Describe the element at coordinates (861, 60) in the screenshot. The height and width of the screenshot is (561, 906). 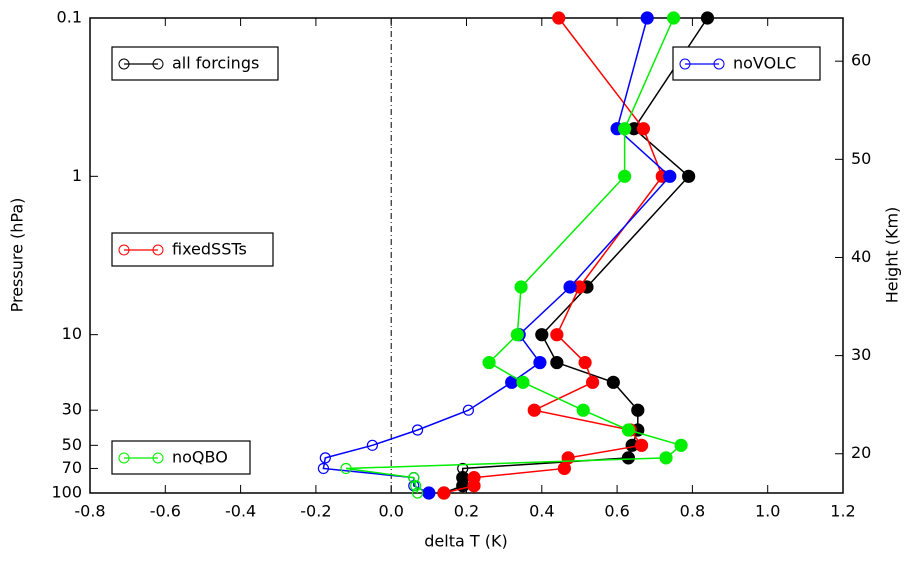
I see `y2-tick-label: 60` at that location.